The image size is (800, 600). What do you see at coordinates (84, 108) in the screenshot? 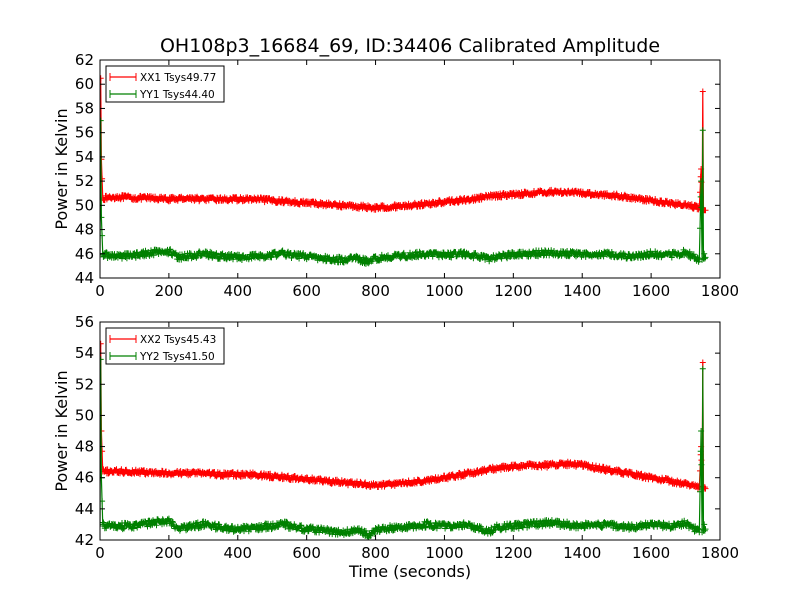
I see `y-tick-label: 58` at bounding box center [84, 108].